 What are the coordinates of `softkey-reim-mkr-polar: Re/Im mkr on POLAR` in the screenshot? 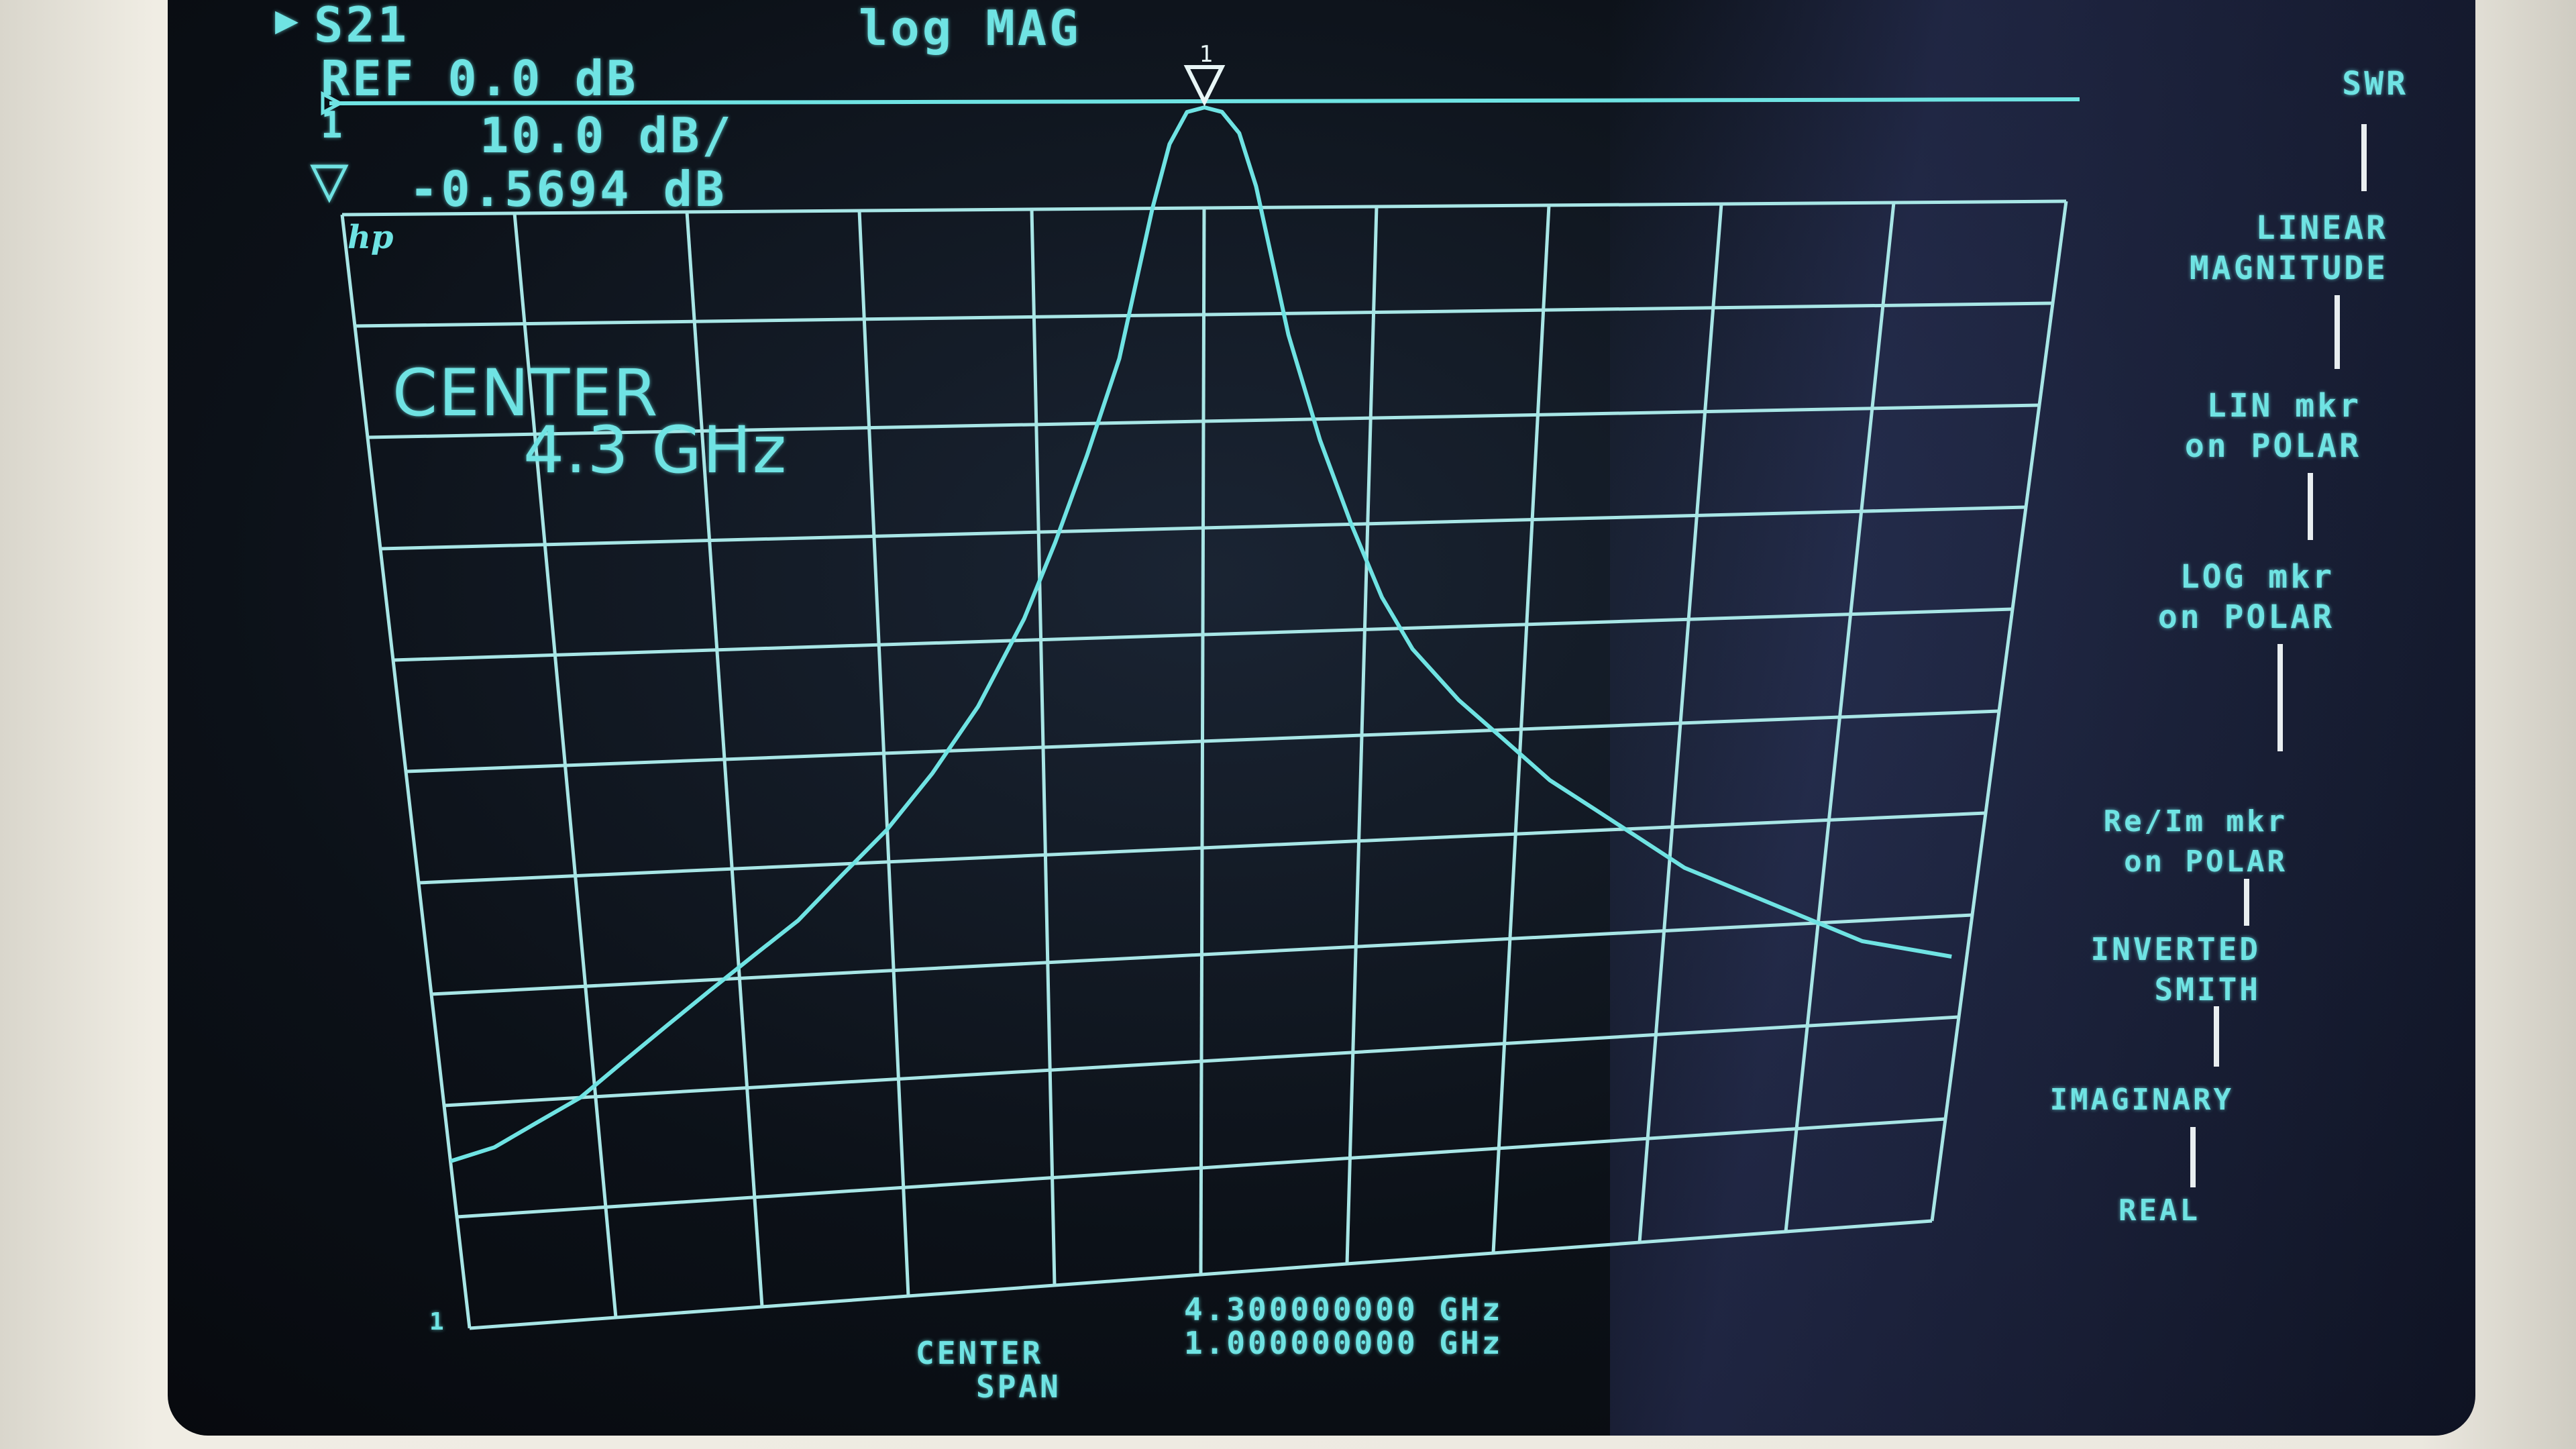 It's located at (2120, 842).